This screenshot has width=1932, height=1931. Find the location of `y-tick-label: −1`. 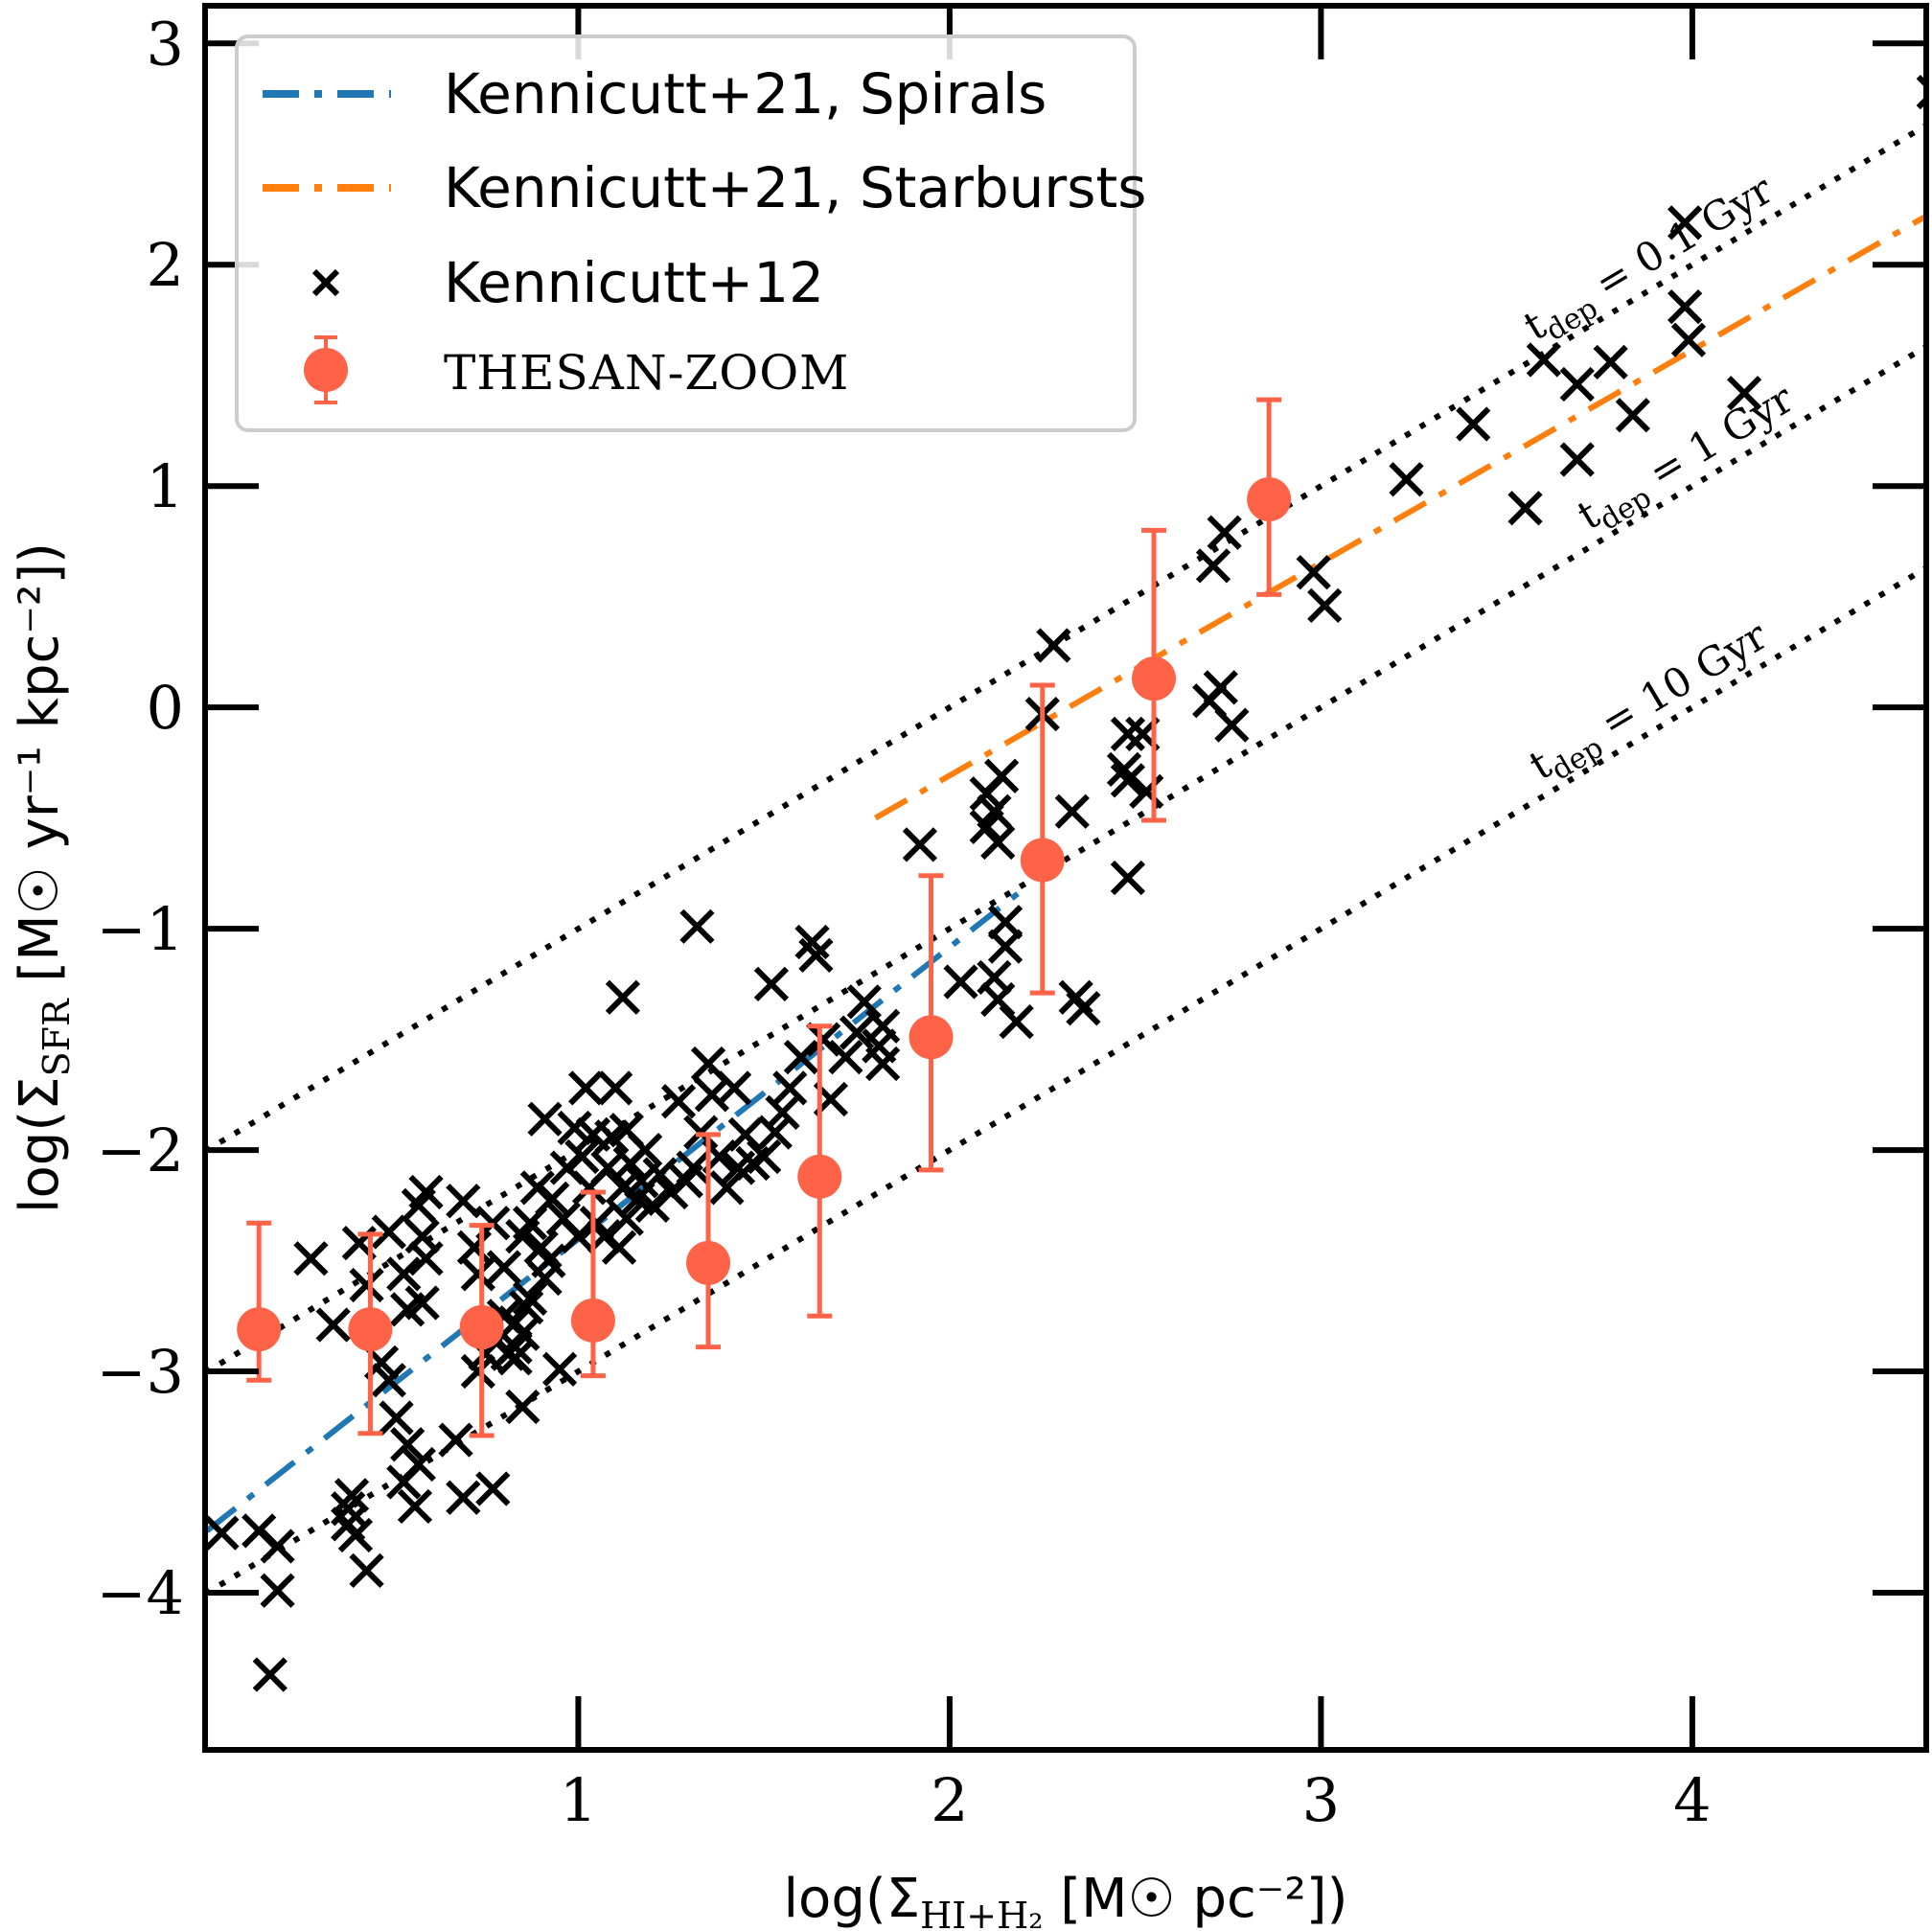

y-tick-label: −1 is located at coordinates (140, 929).